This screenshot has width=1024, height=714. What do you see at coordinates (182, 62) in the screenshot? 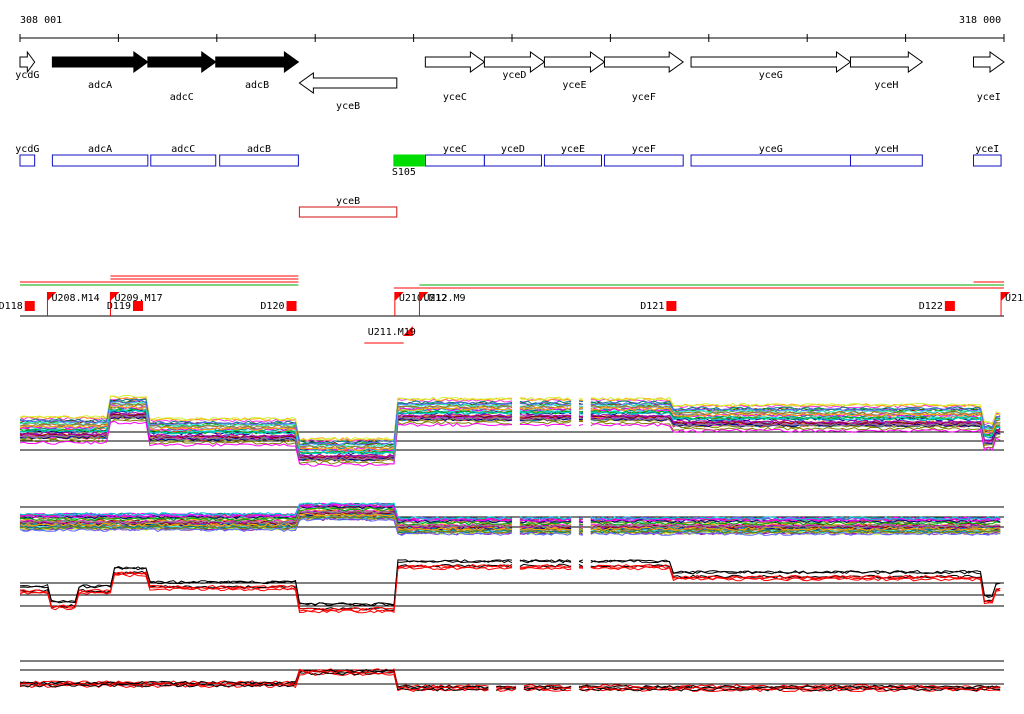
I see `gene-arrow-adcC` at bounding box center [182, 62].